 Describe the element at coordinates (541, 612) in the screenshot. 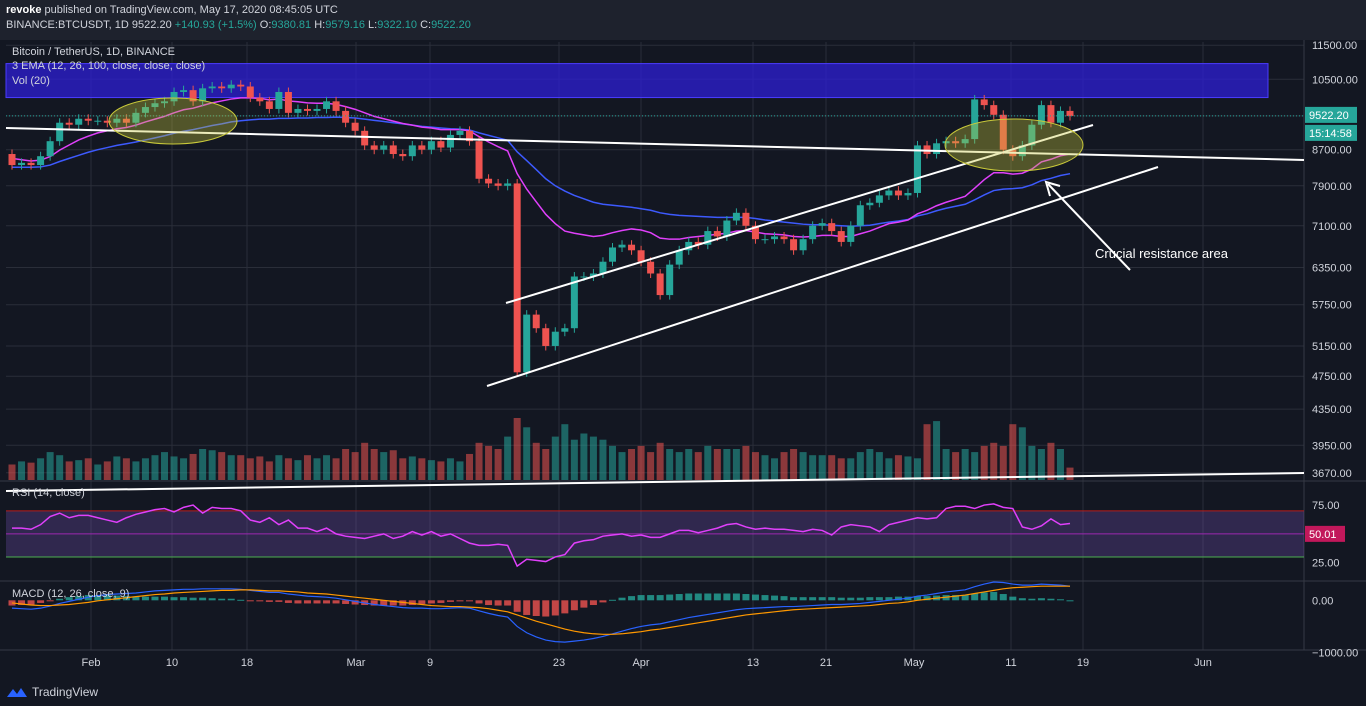

I see `macd-line` at that location.